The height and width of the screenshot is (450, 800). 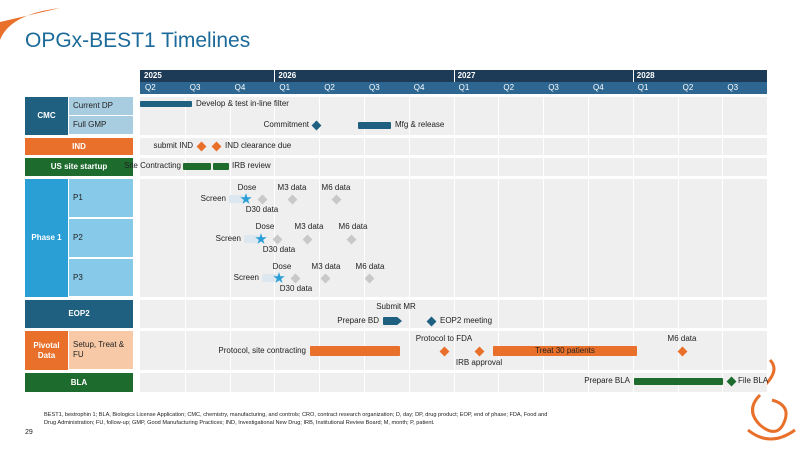 I want to click on annotation: Prepare BLA, so click(x=607, y=380).